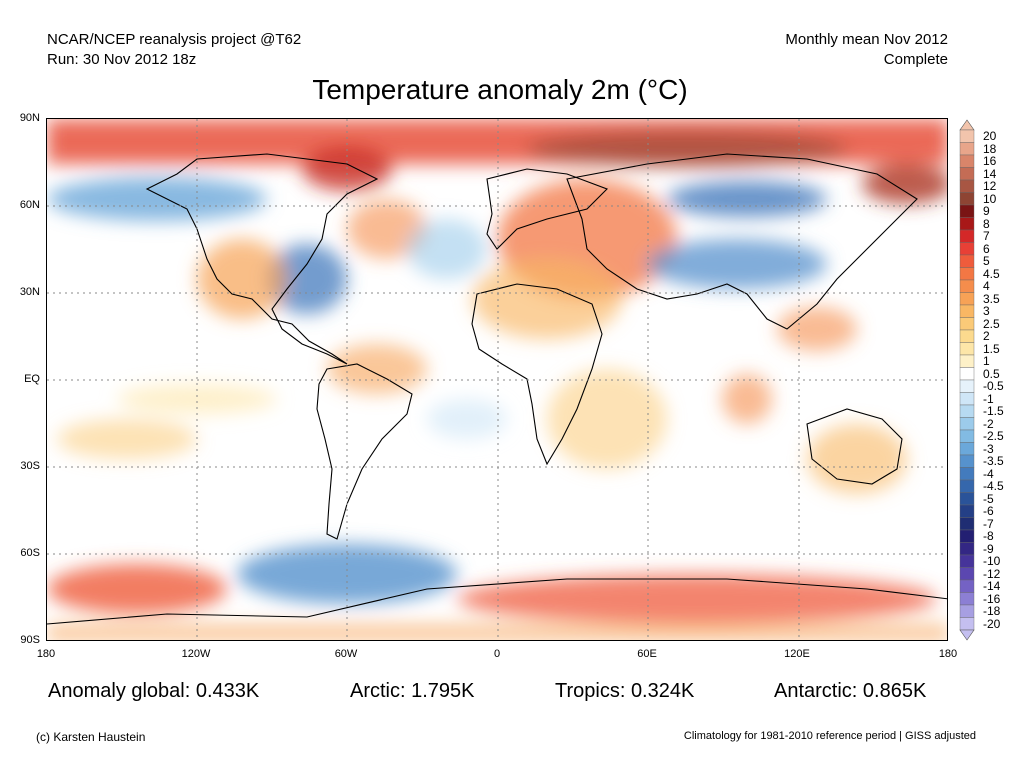 The image size is (1024, 768). What do you see at coordinates (46, 654) in the screenshot?
I see `lon-label-180w: 180` at bounding box center [46, 654].